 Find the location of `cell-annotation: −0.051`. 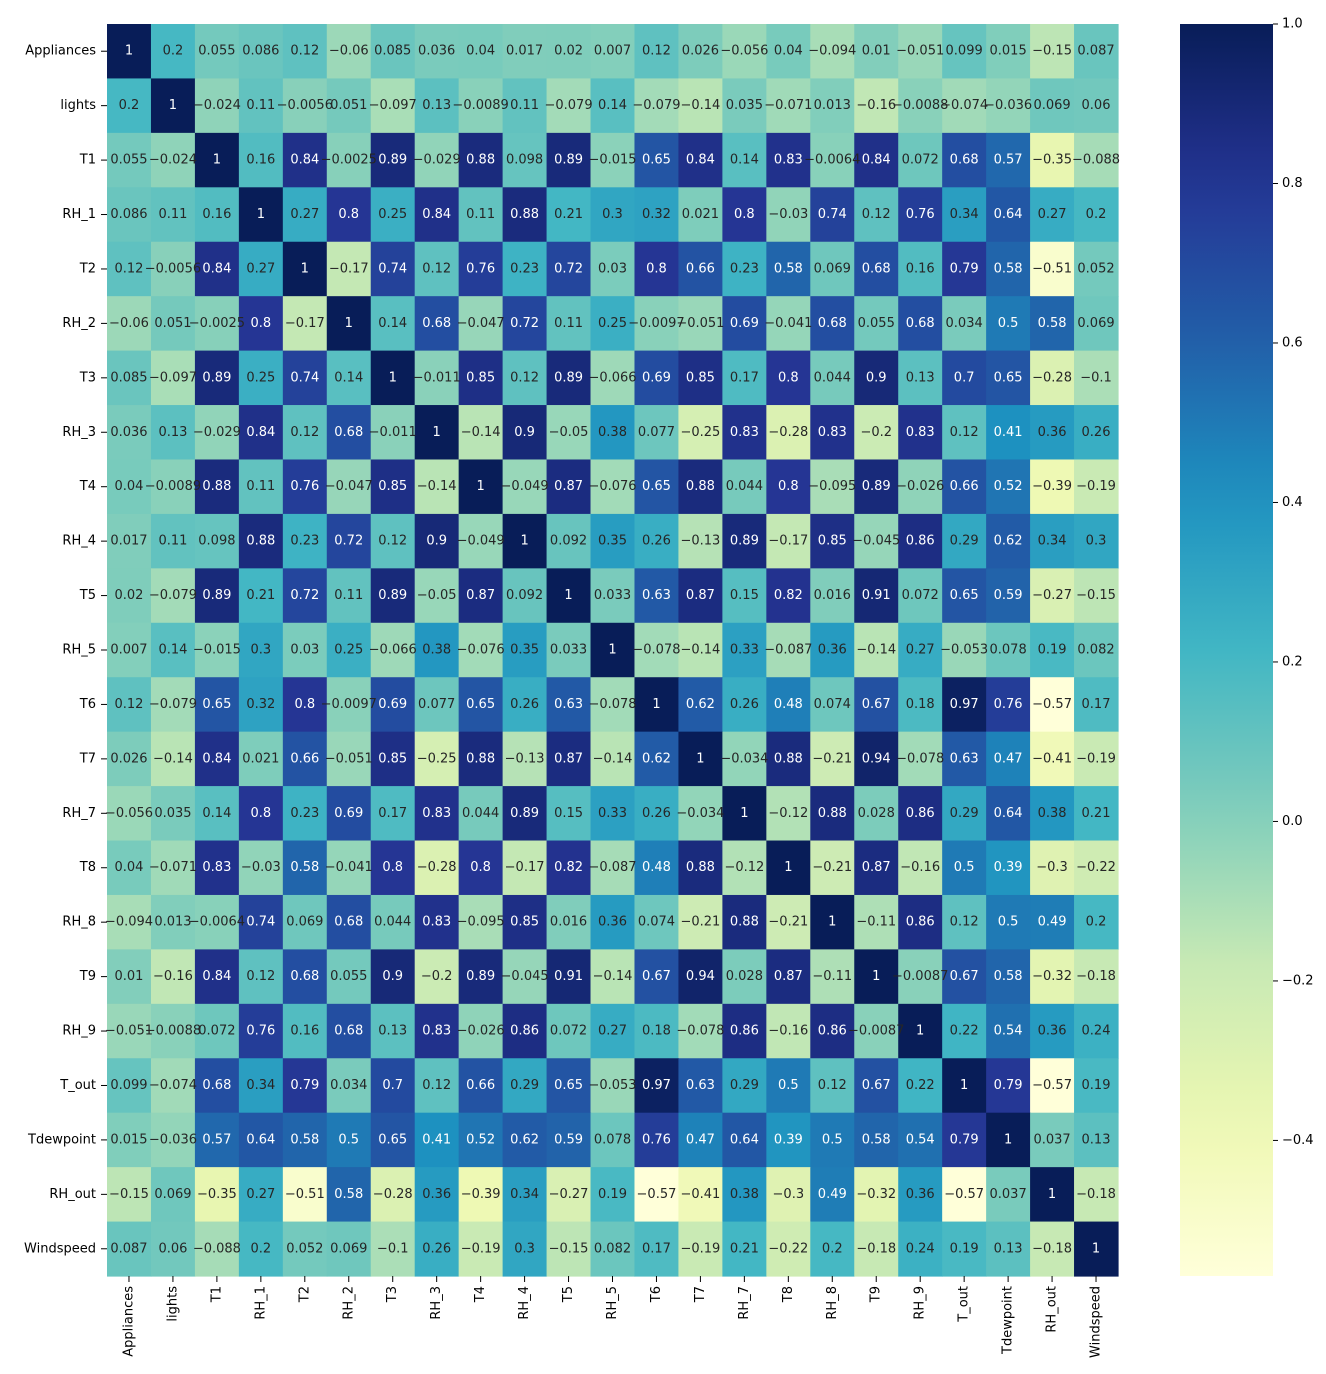

cell-annotation: −0.051 is located at coordinates (700, 323).